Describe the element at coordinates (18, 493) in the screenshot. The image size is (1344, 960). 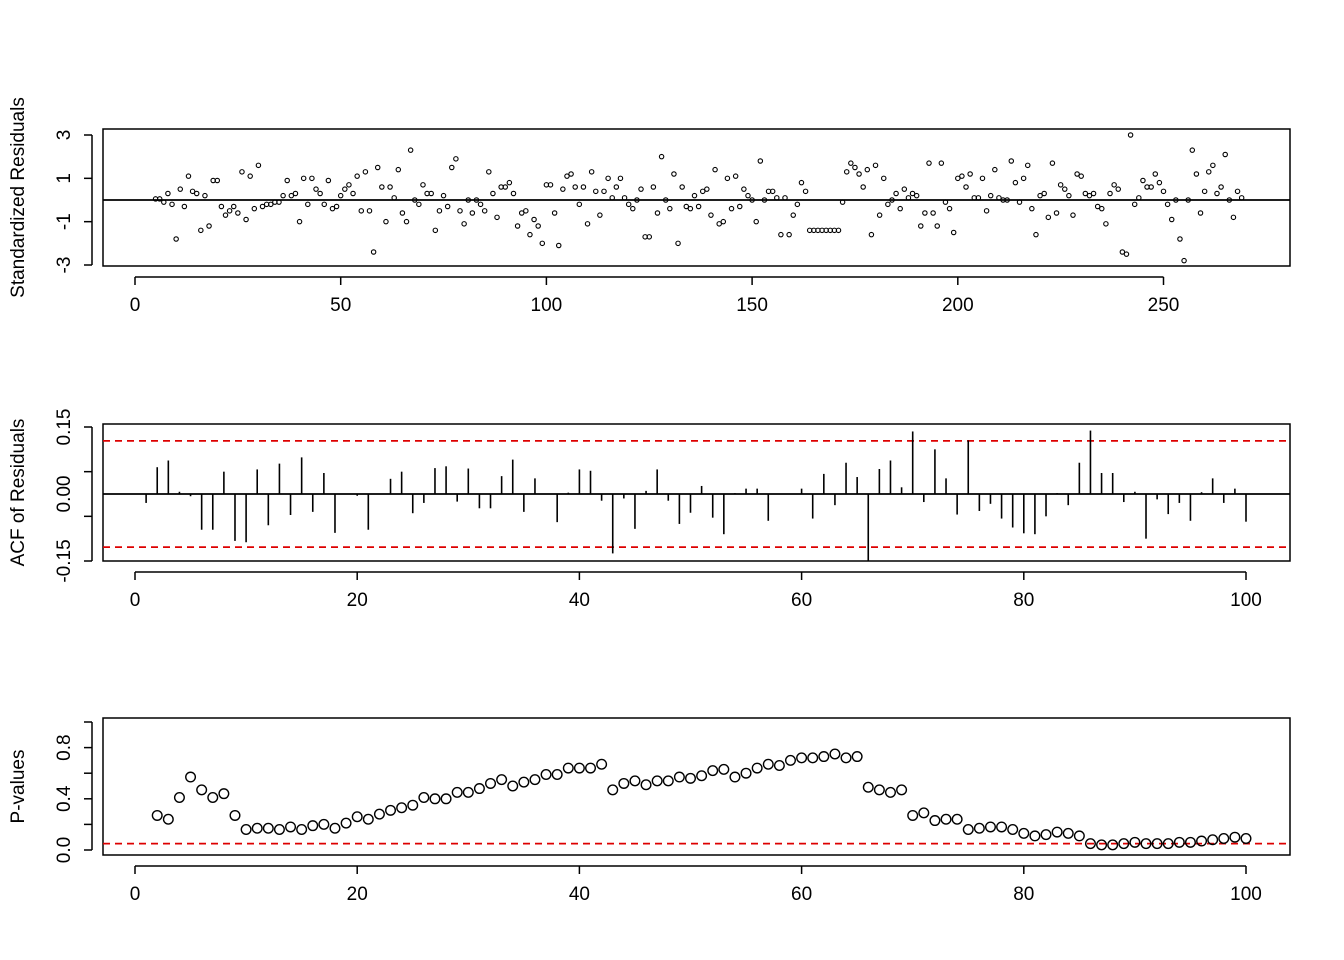
I see `y-axis-title: ACF of Residuals` at that location.